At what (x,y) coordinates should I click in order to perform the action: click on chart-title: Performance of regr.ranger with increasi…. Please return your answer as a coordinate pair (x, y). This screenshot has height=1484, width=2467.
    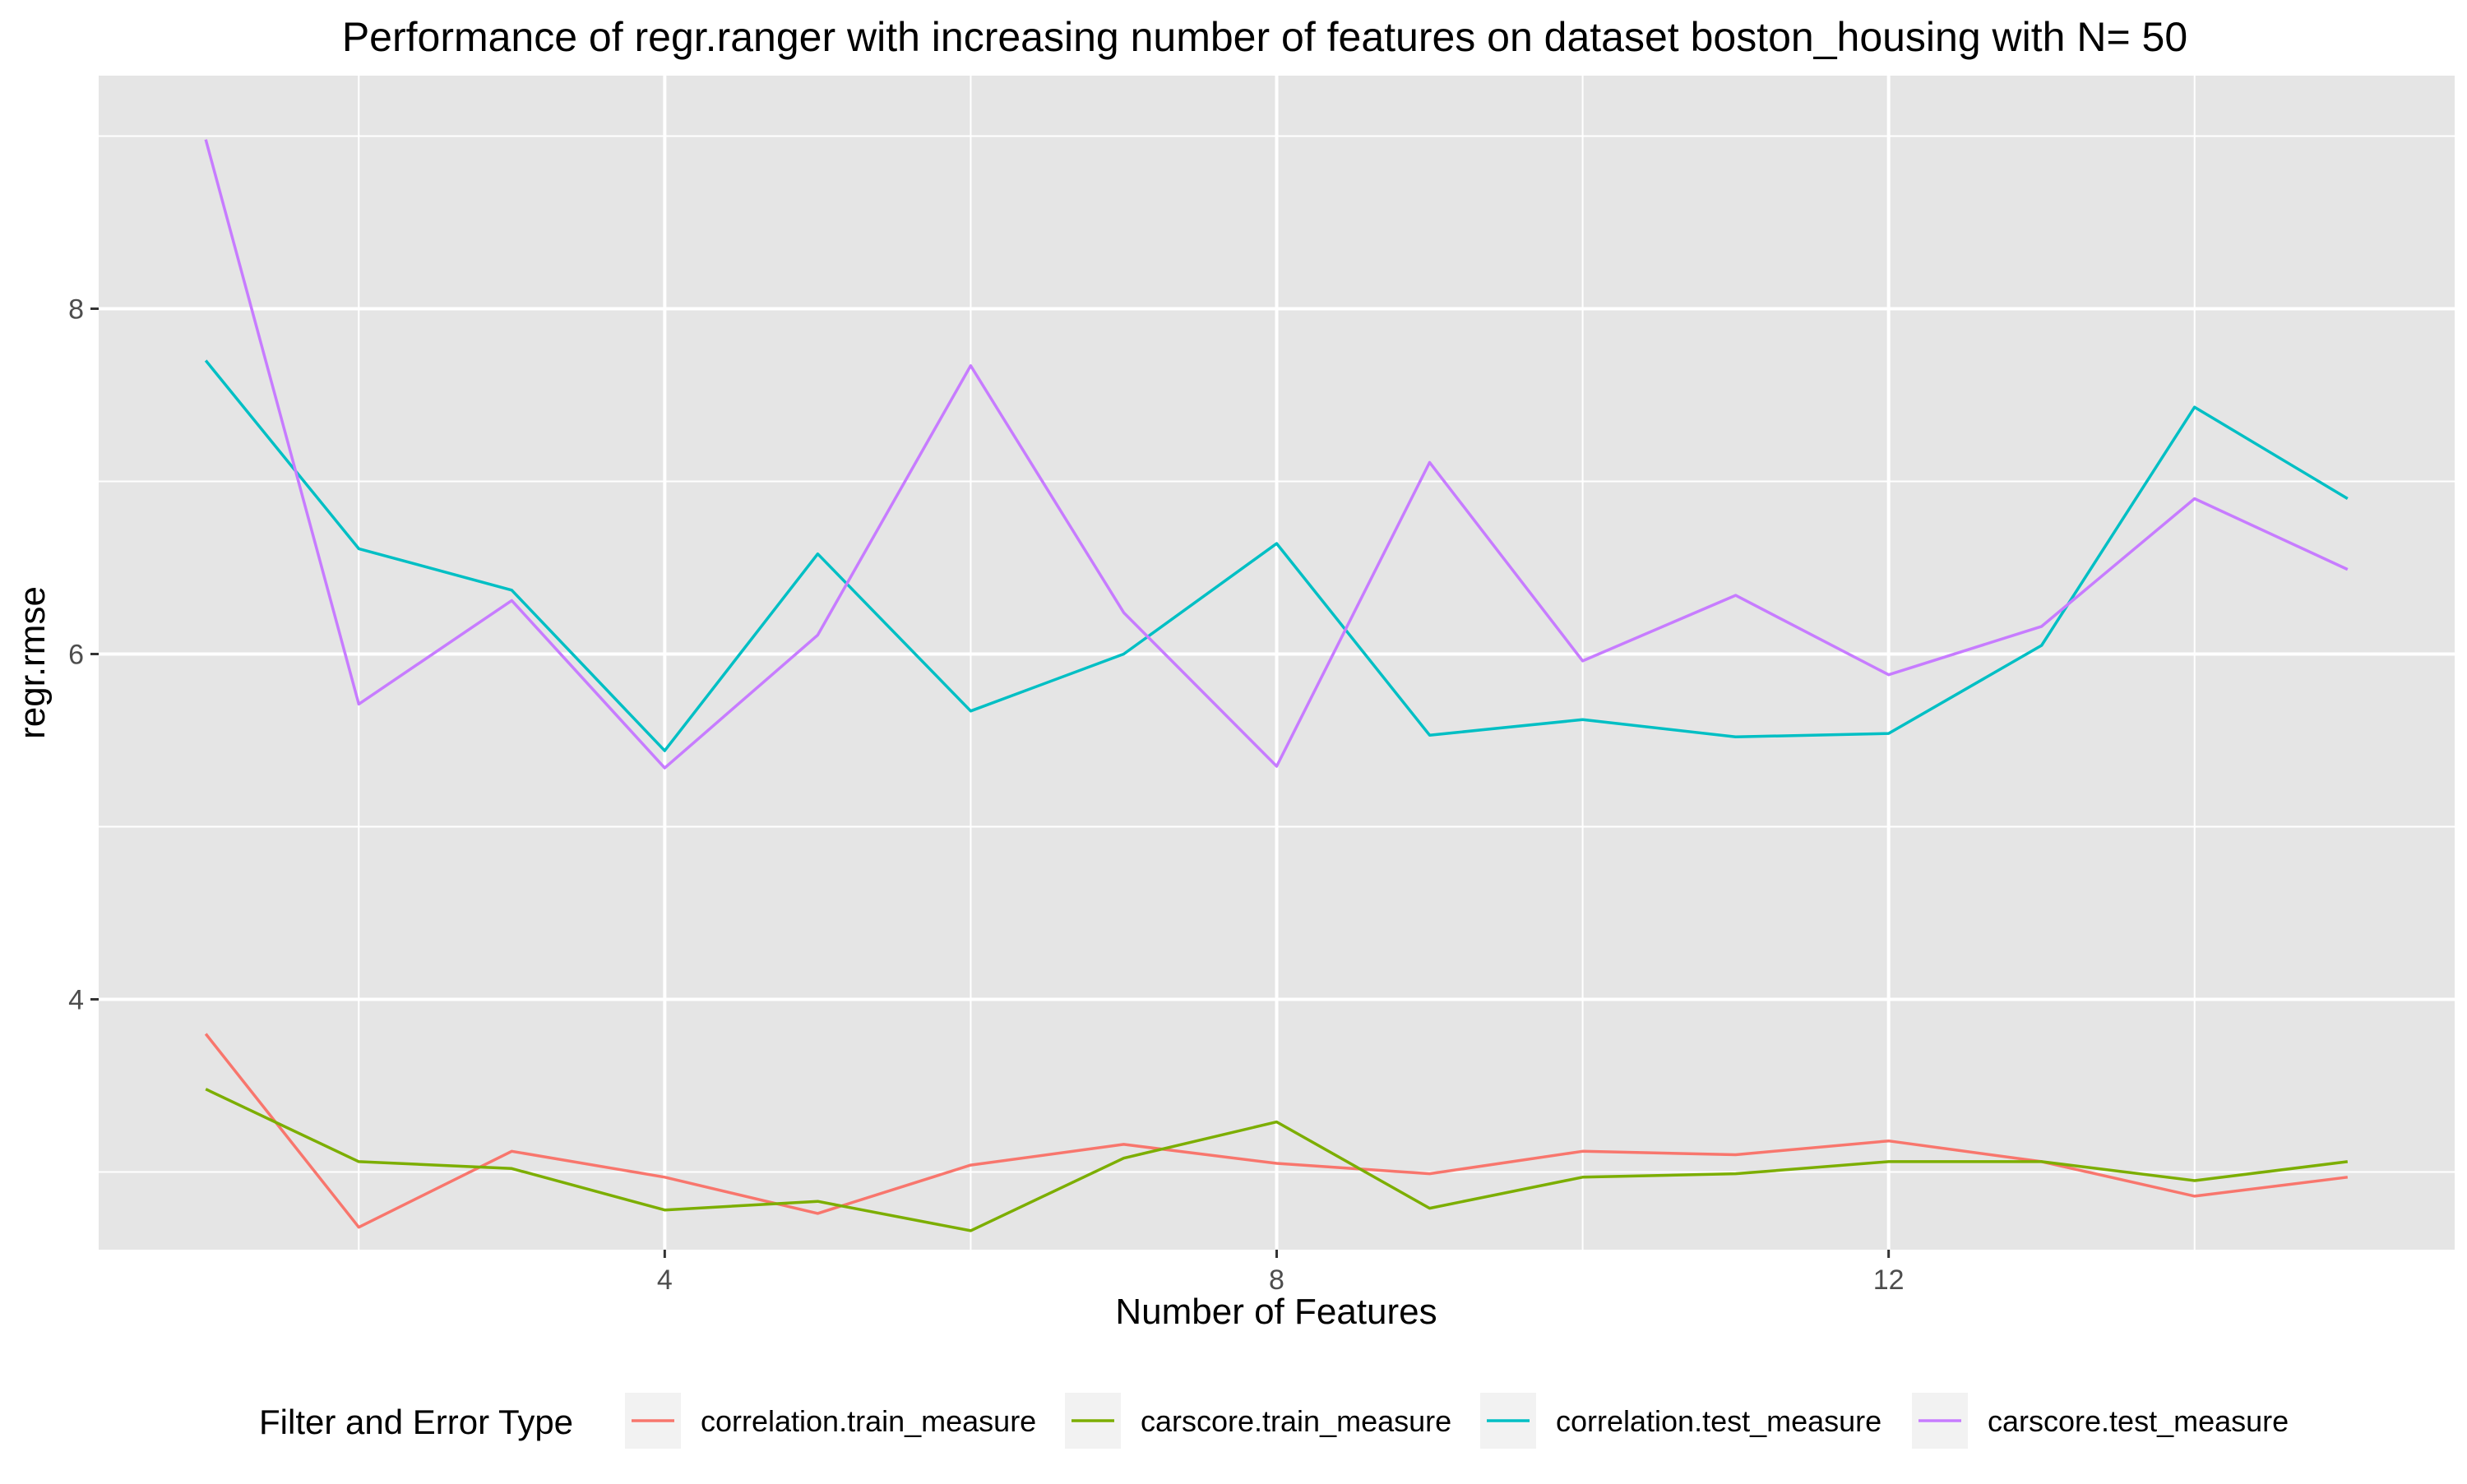
    Looking at the image, I should click on (1264, 37).